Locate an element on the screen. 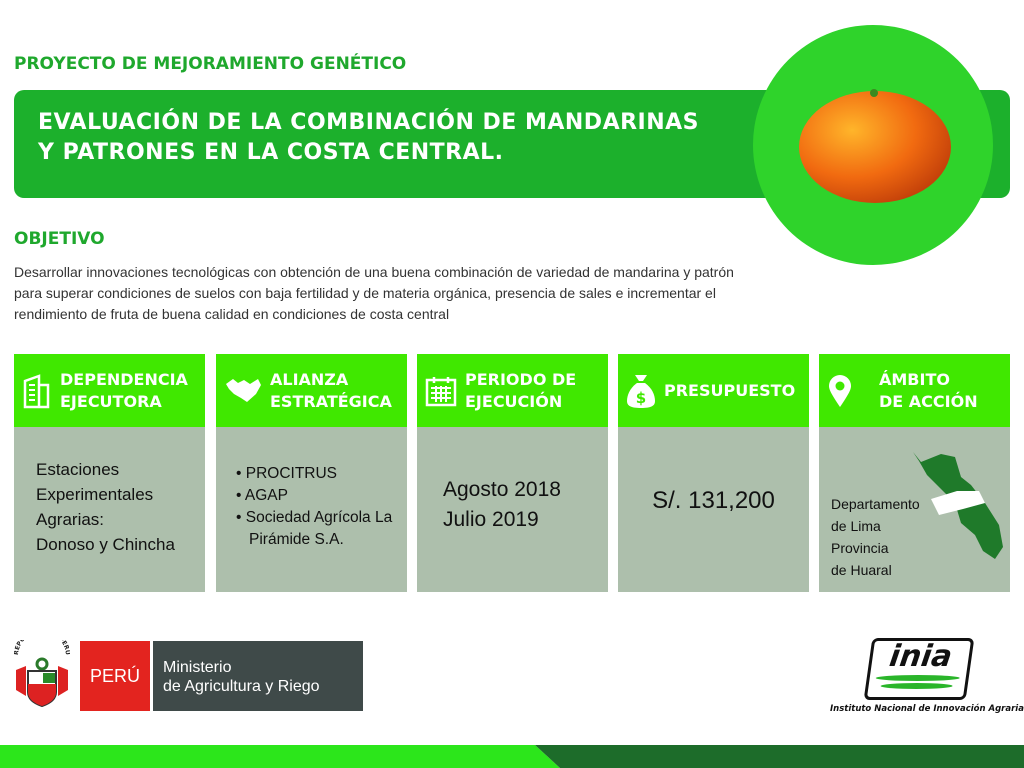 This screenshot has width=1024, height=768. list-item: • Sociedad Agrícola La Pirámide S.A. is located at coordinates (314, 528).